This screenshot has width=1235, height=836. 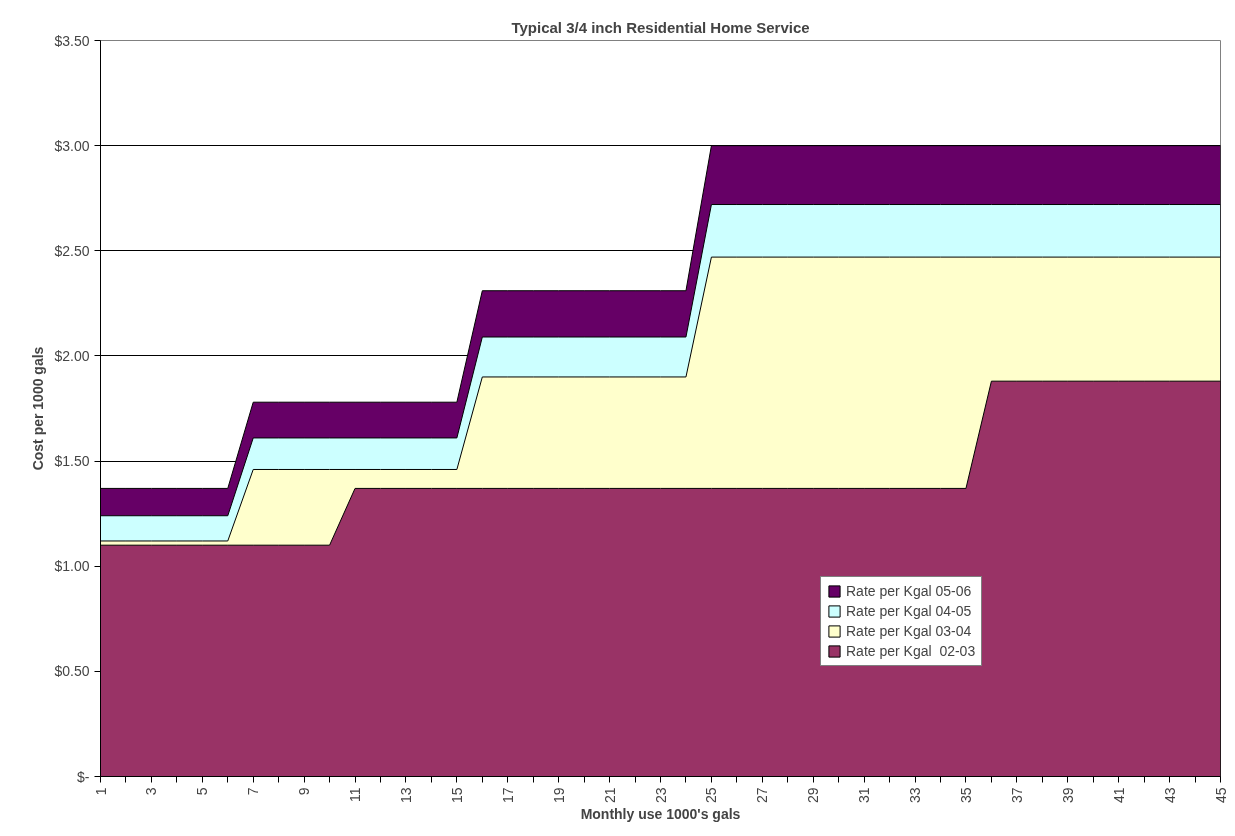 I want to click on x-tick-label: 27, so click(x=762, y=795).